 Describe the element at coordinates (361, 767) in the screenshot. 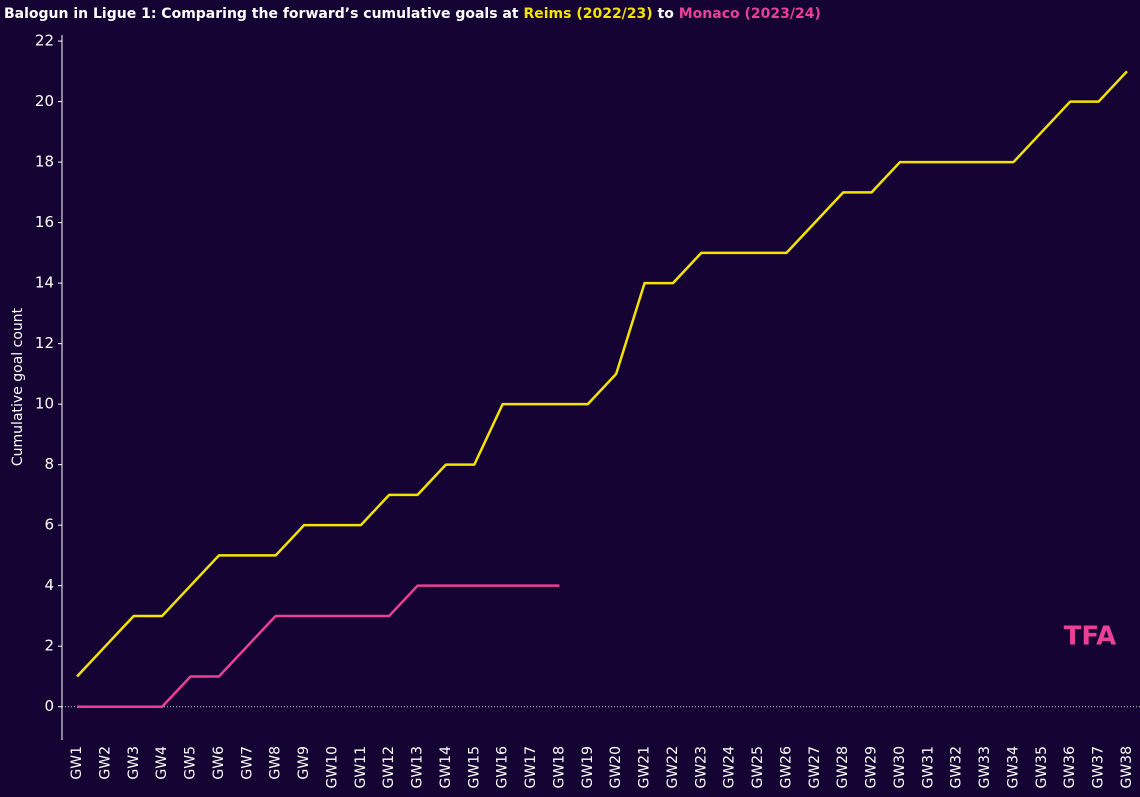

I see `x-tick-label: GW11` at that location.